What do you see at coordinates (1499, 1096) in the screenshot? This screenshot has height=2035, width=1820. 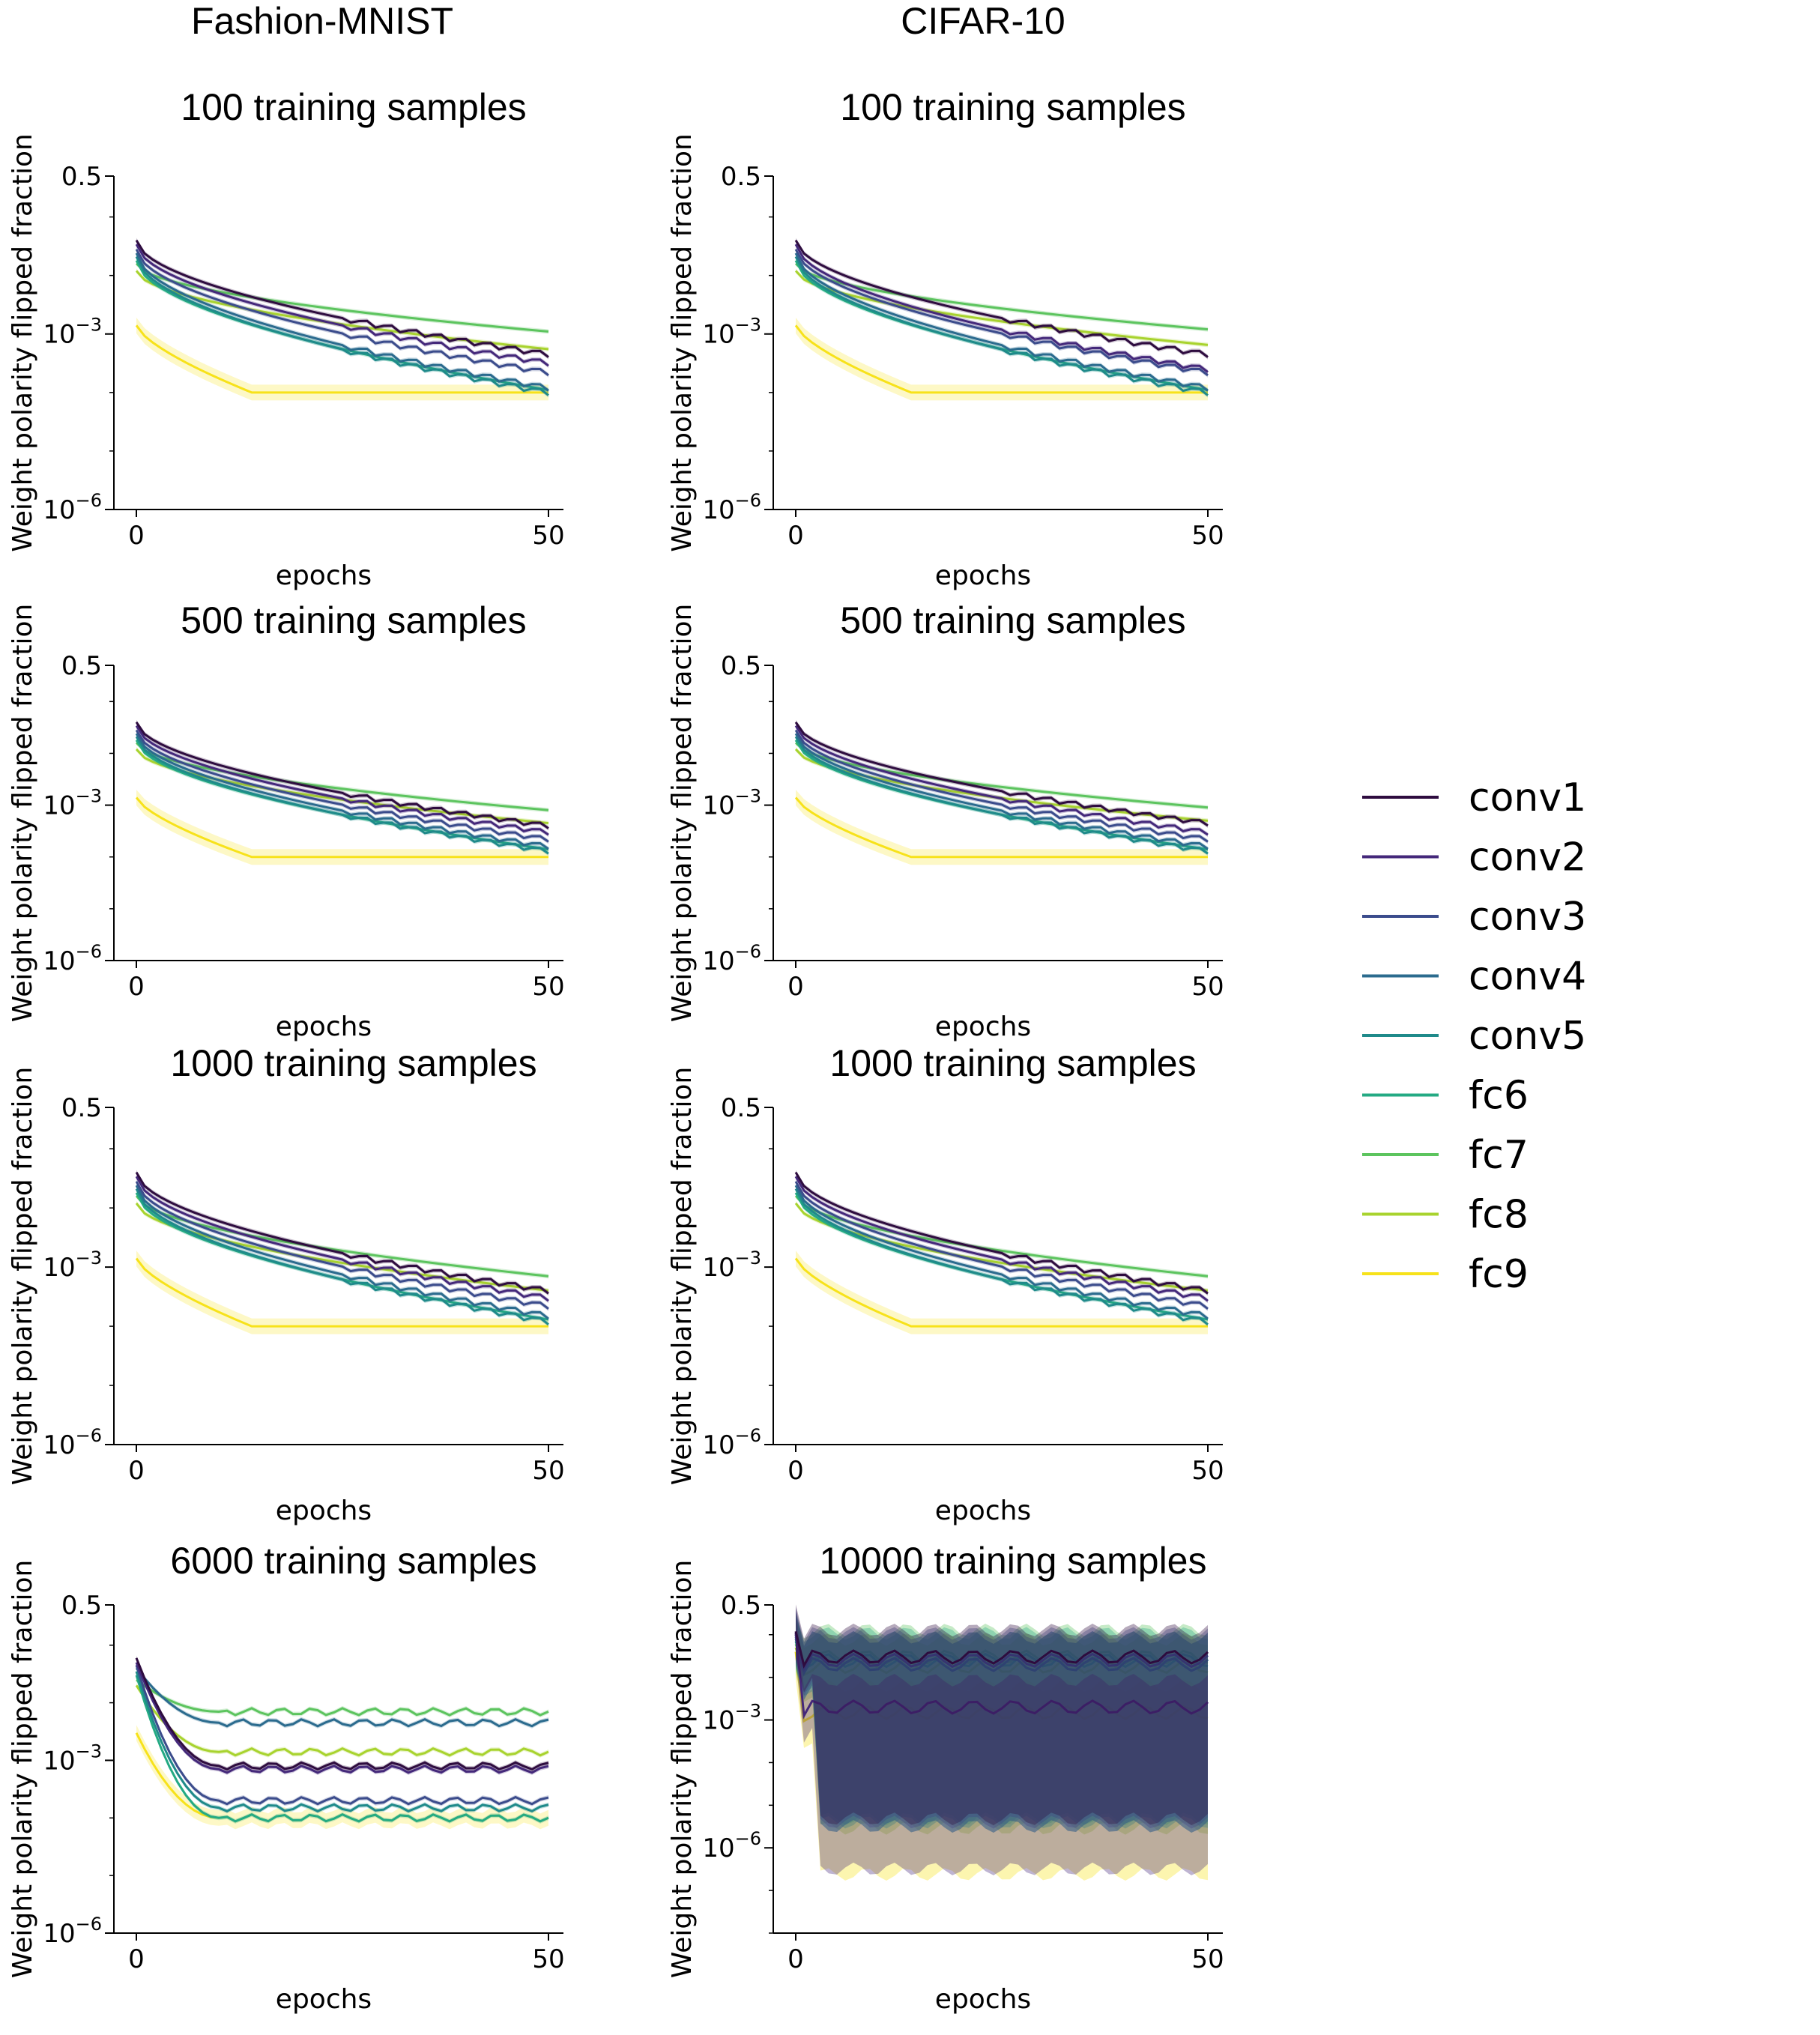 I see `legend-label: fc6` at bounding box center [1499, 1096].